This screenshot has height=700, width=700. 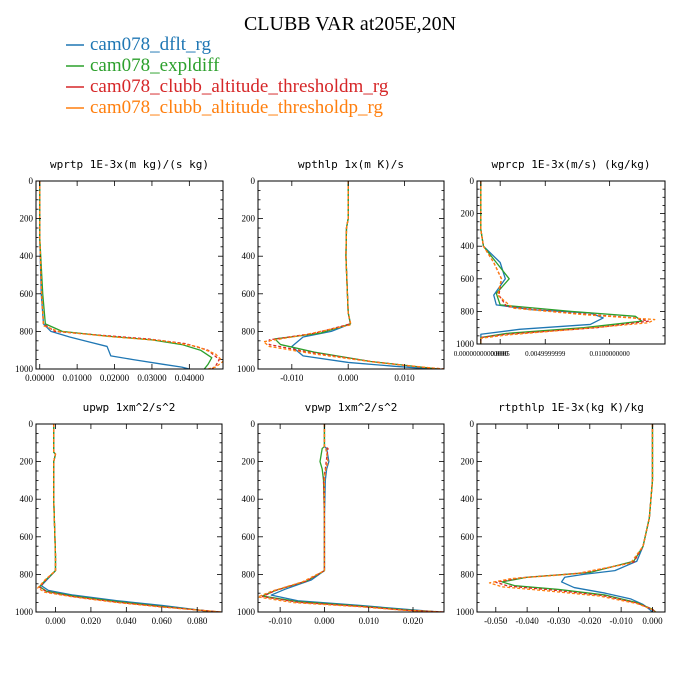 What do you see at coordinates (31, 424) in the screenshot?
I see `ytick-label-3-0: 0` at bounding box center [31, 424].